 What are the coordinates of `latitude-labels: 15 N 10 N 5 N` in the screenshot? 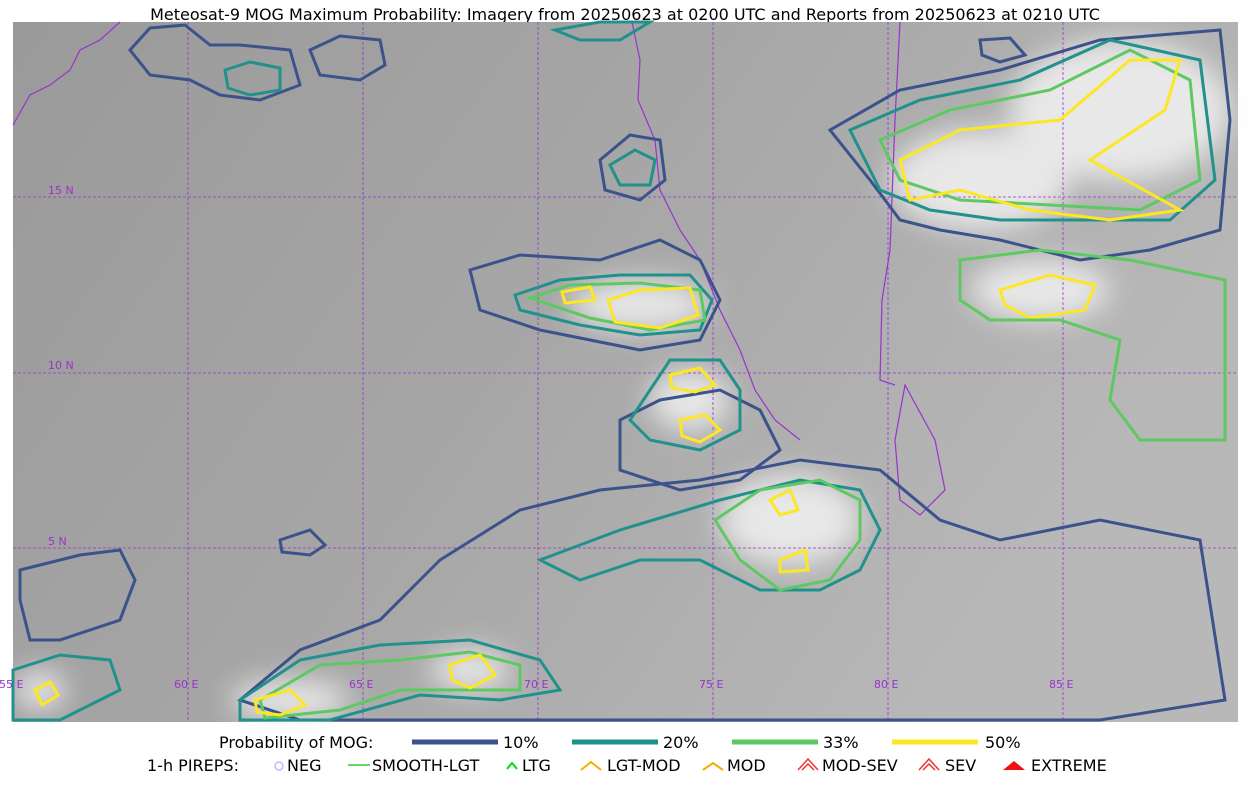 It's located at (61, 366).